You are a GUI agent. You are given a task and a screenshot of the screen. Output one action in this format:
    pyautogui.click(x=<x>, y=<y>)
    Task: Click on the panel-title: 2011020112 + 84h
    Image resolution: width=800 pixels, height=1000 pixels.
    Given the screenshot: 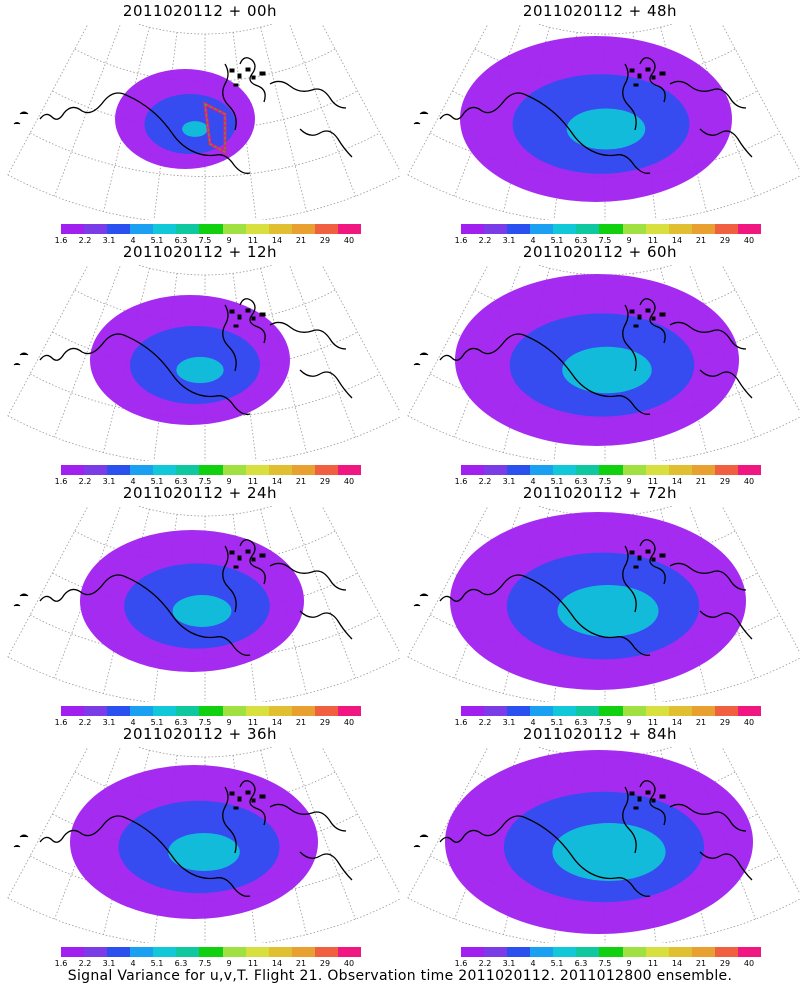 What is the action you would take?
    pyautogui.click(x=600, y=734)
    